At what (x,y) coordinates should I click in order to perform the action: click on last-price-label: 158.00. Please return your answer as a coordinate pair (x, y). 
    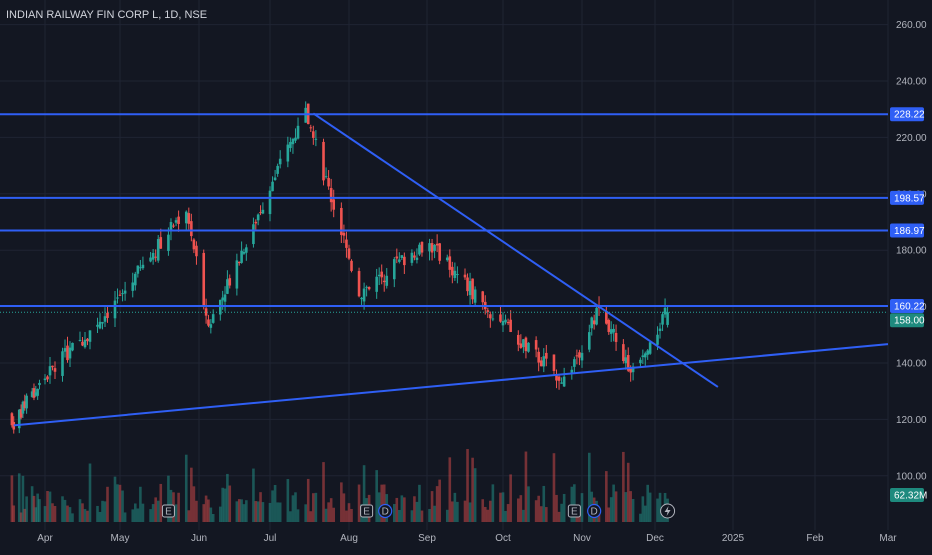
    Looking at the image, I should click on (907, 320).